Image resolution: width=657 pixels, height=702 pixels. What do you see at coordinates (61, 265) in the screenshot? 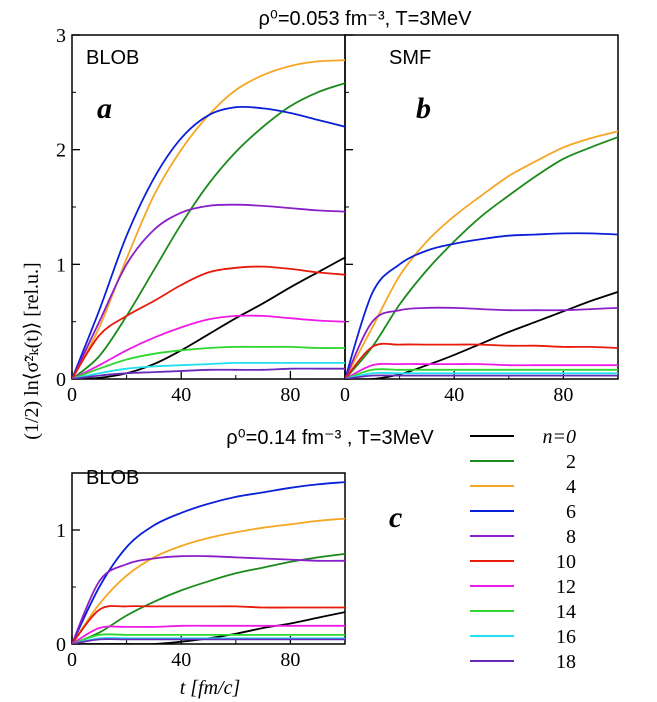
I see `panel-a-ytick-label: 1` at bounding box center [61, 265].